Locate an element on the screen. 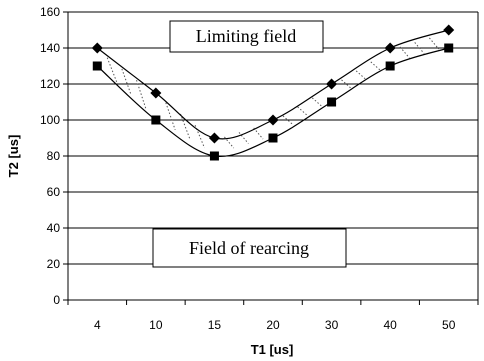 The height and width of the screenshot is (361, 484). y-axis-label: T2 [us] is located at coordinates (13, 156).